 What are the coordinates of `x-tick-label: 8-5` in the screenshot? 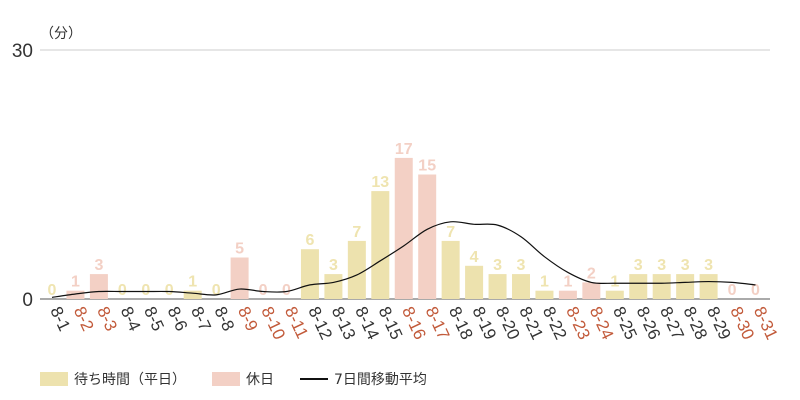 It's located at (154, 319).